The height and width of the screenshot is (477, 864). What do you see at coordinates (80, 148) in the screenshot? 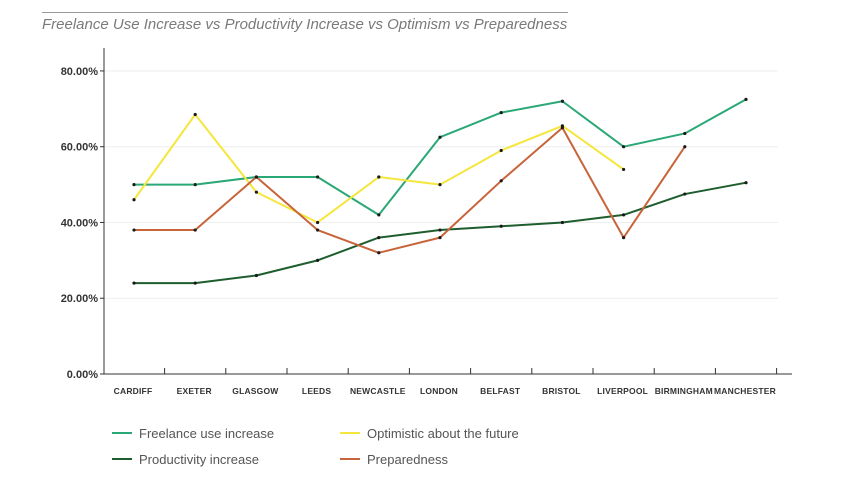
I see `y-tick-label: 60.00%` at bounding box center [80, 148].